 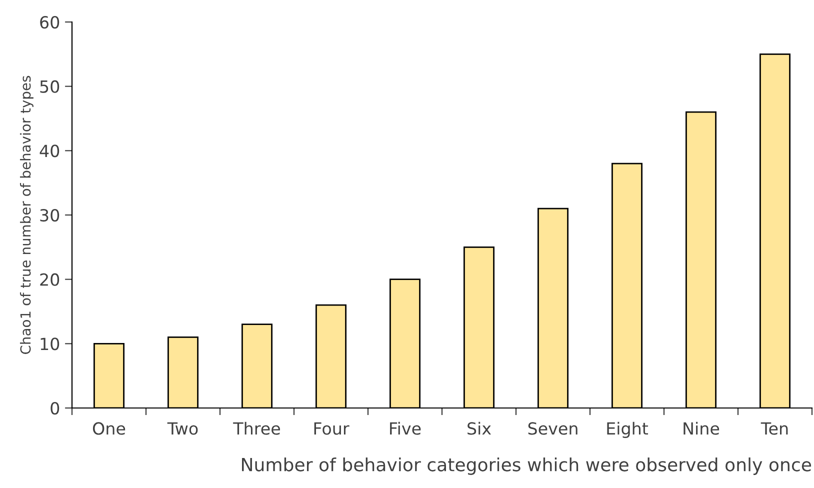 I want to click on y-tick-label: 10, so click(x=50, y=344).